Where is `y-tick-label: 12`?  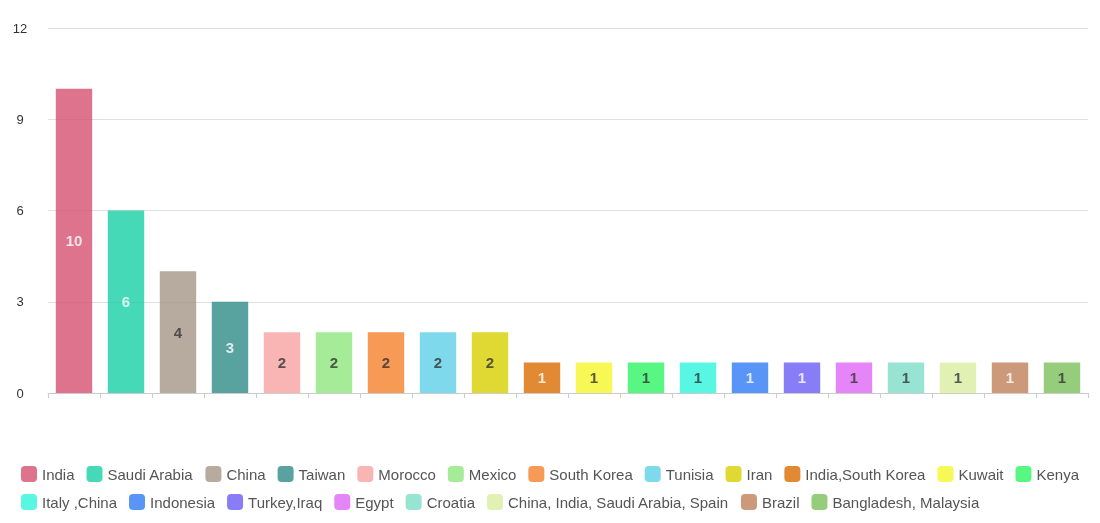
y-tick-label: 12 is located at coordinates (20, 28).